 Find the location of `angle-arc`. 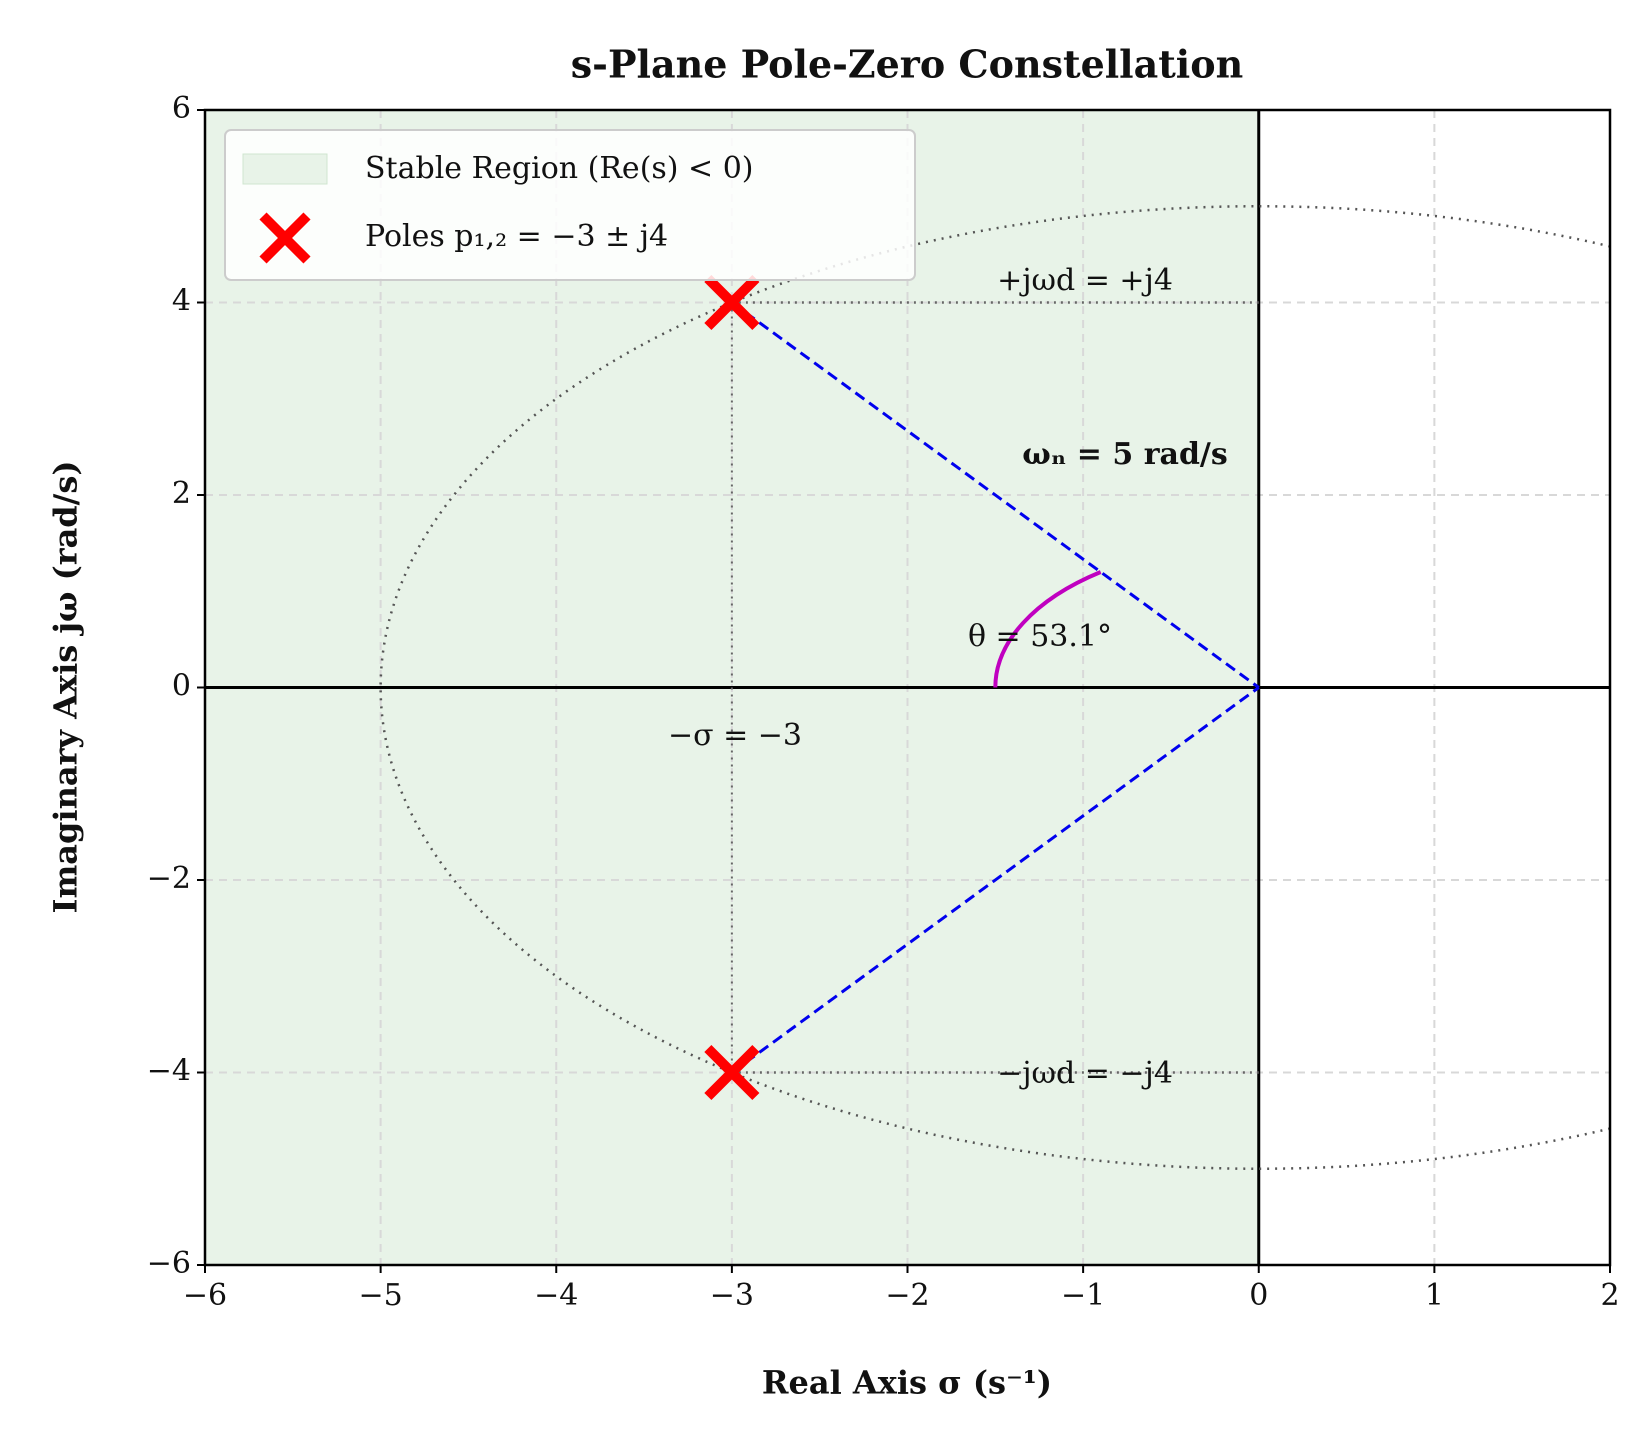

angle-arc is located at coordinates (1047, 629).